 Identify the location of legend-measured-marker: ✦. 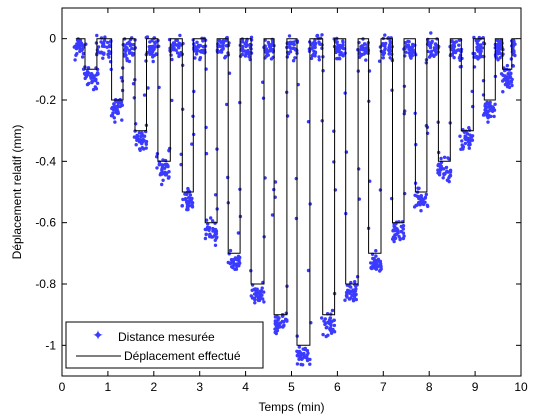
(98, 336).